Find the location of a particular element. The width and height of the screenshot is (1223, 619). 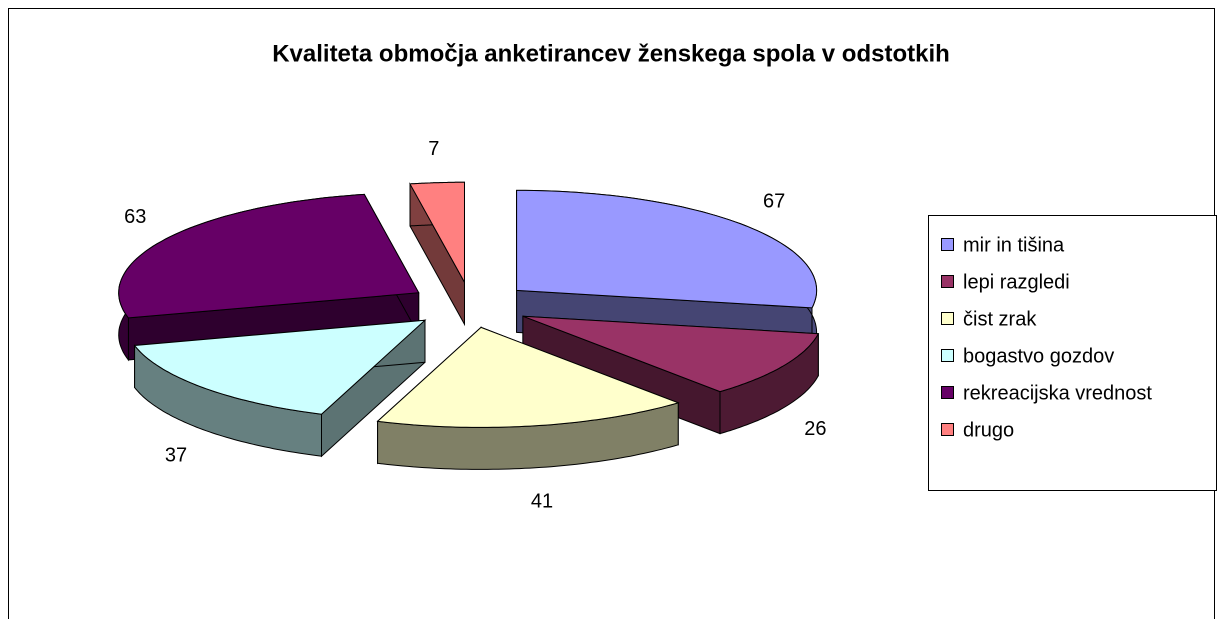

data-label: 67 is located at coordinates (774, 201).